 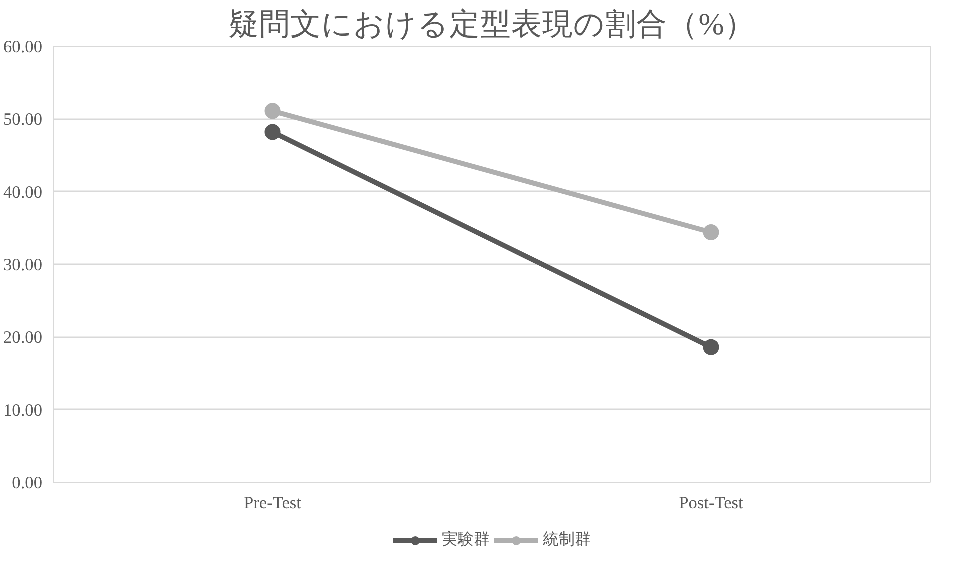 What do you see at coordinates (466, 540) in the screenshot?
I see `legend-label: 実験群` at bounding box center [466, 540].